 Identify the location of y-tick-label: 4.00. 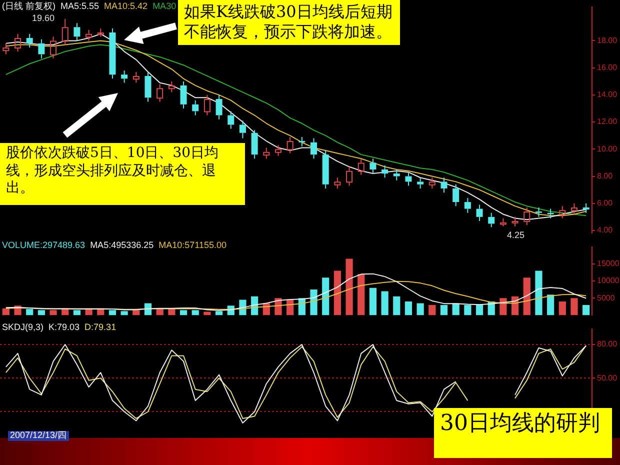
(605, 230).